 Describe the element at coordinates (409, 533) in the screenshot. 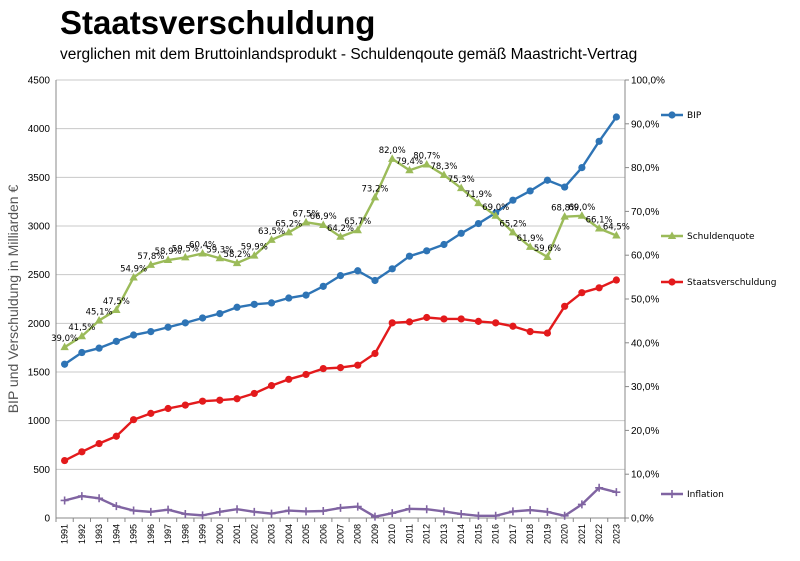

I see `x-tick-label: 2011` at that location.